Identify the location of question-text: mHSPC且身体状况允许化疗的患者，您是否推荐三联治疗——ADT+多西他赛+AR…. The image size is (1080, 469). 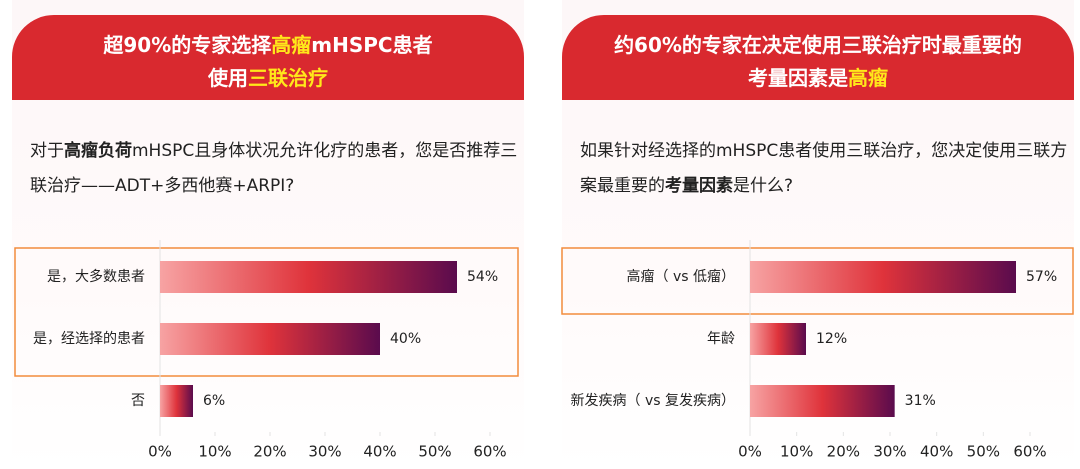
(274, 168).